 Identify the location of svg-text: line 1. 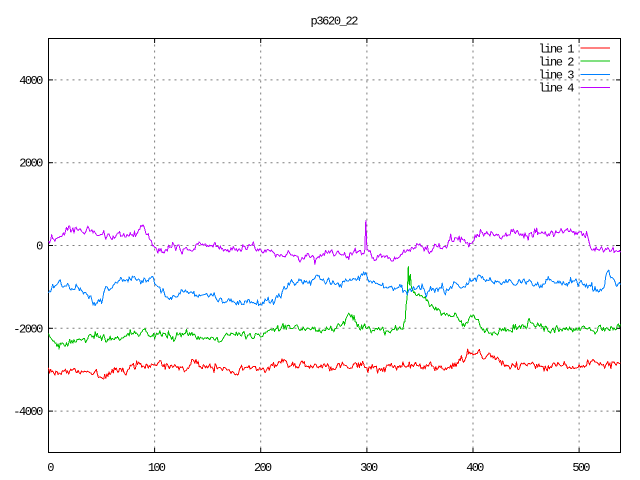
(557, 49).